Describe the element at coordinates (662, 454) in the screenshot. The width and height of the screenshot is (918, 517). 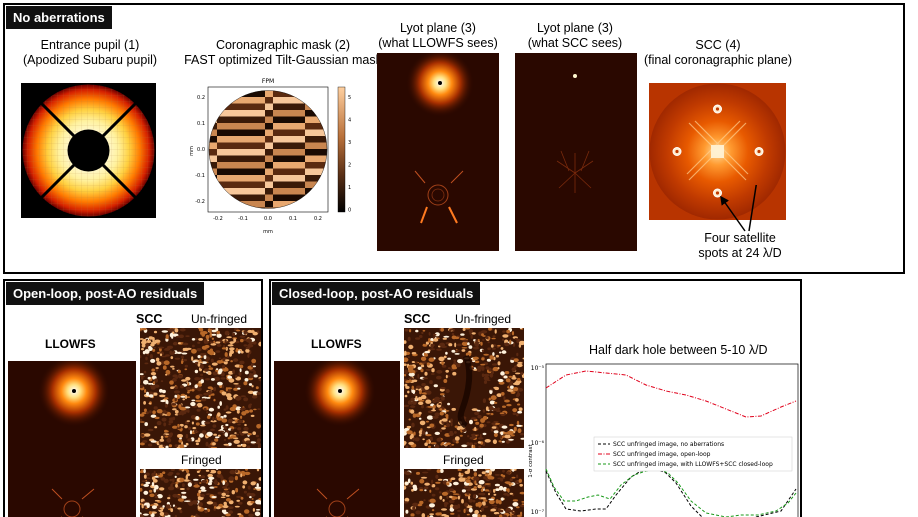
I see `legend-open-loop: SCC unfringed image, open-loop` at that location.